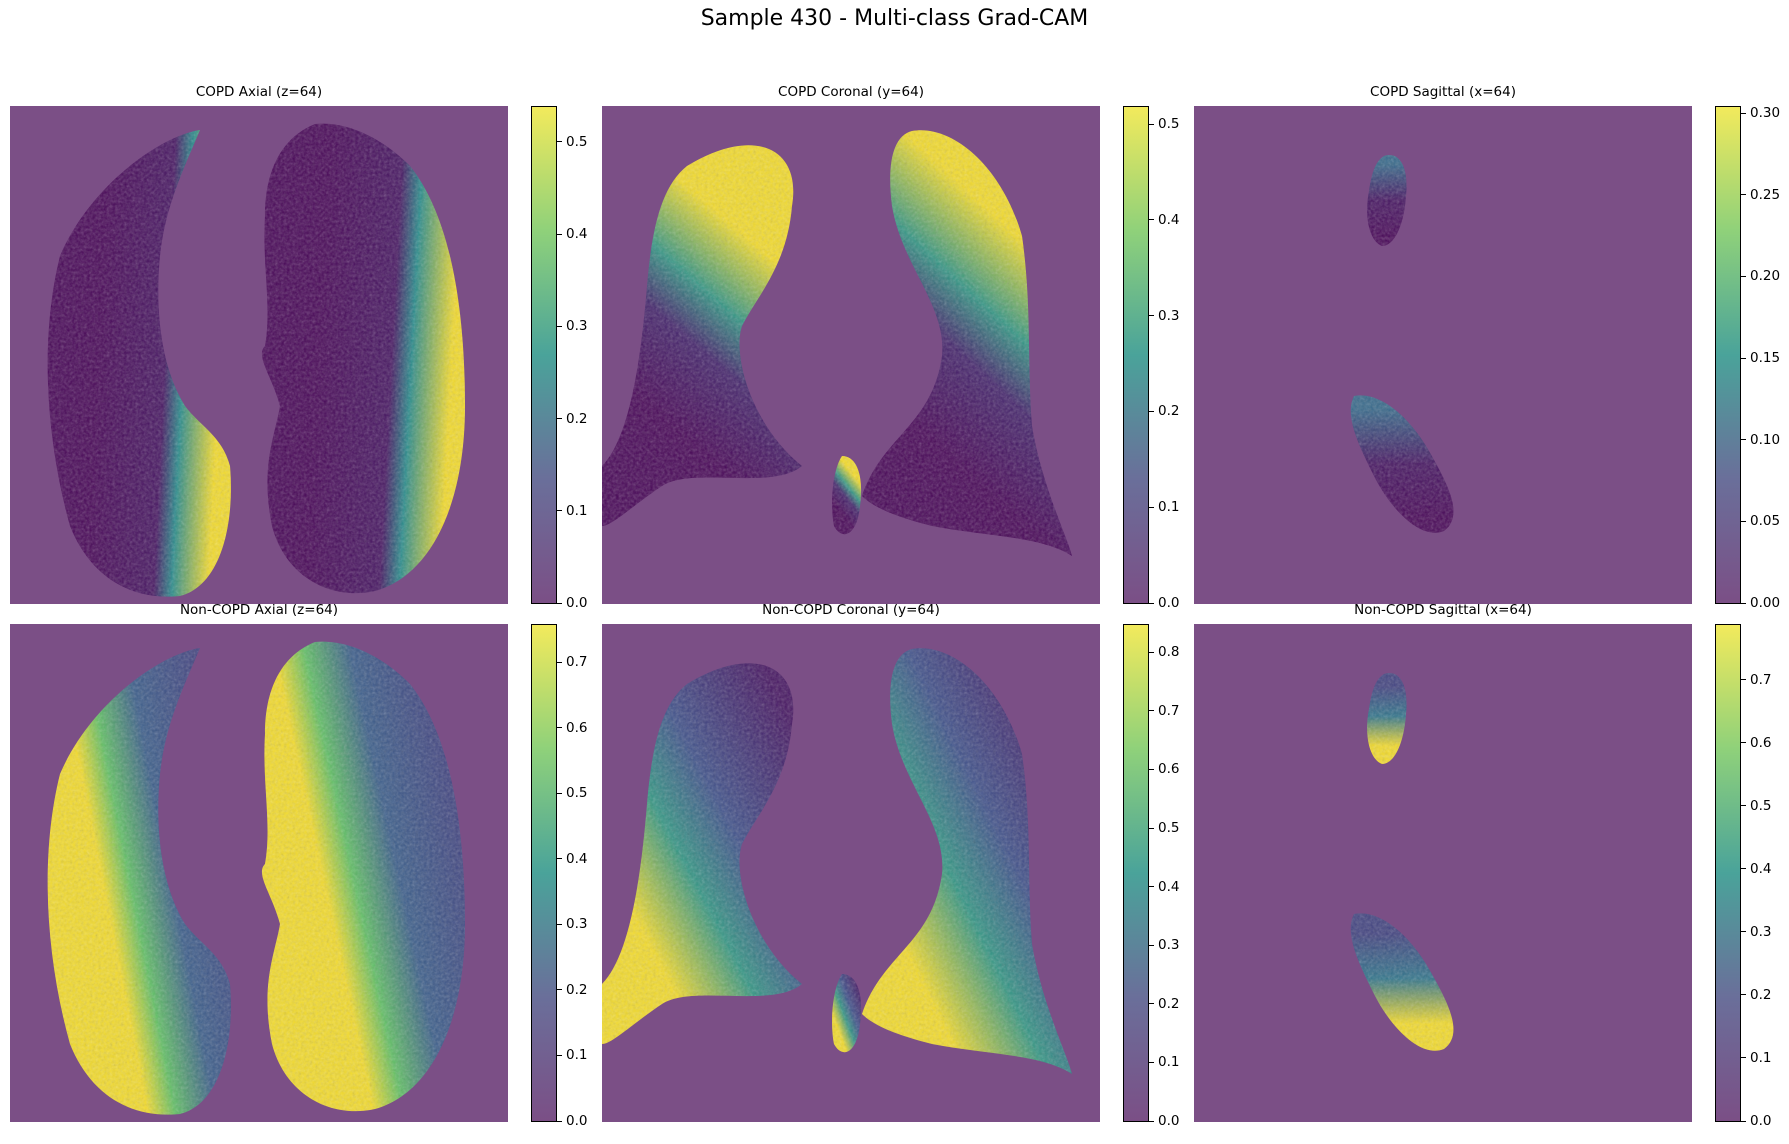 This screenshot has width=1789, height=1144. I want to click on colorbar-tick-label: 0.7, so click(1164, 710).